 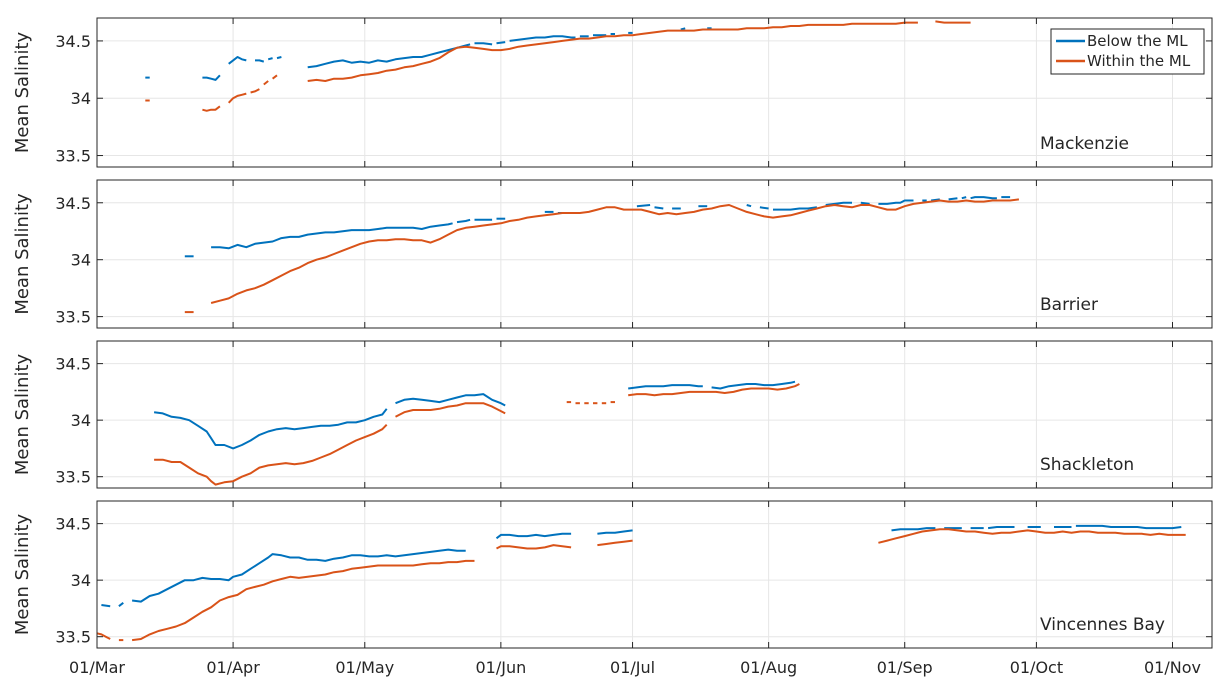 I want to click on x-tick-label: 01/Jun, so click(x=500, y=667).